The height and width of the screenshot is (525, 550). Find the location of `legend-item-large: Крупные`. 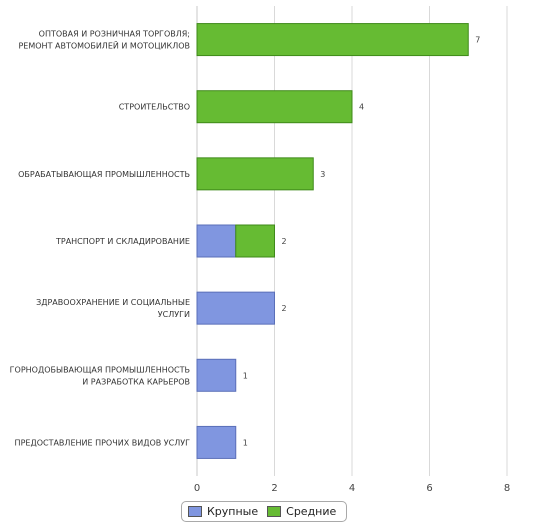

legend-item-large: Крупные is located at coordinates (223, 511).